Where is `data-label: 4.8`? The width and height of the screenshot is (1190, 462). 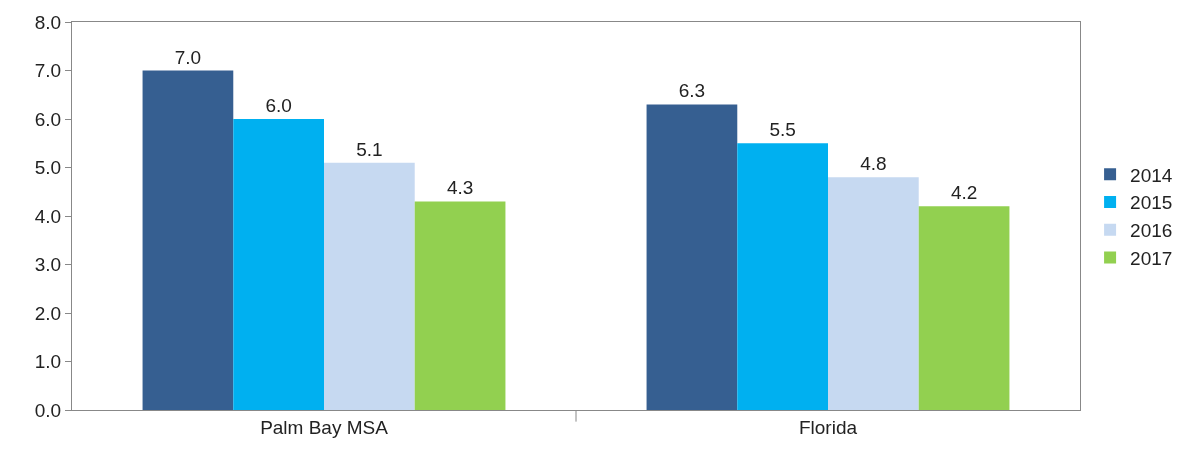 data-label: 4.8 is located at coordinates (873, 164).